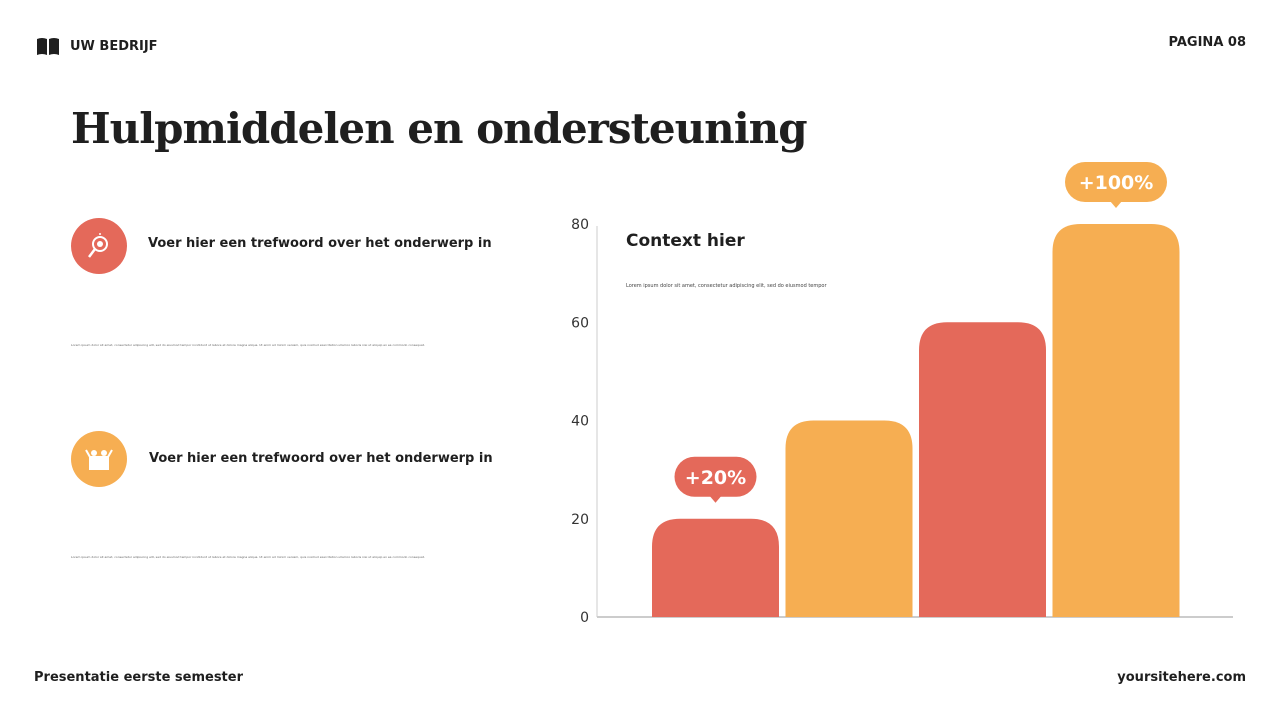 This screenshot has width=1280, height=720. What do you see at coordinates (114, 46) in the screenshot?
I see `brand-name: UW BEDRIJF` at bounding box center [114, 46].